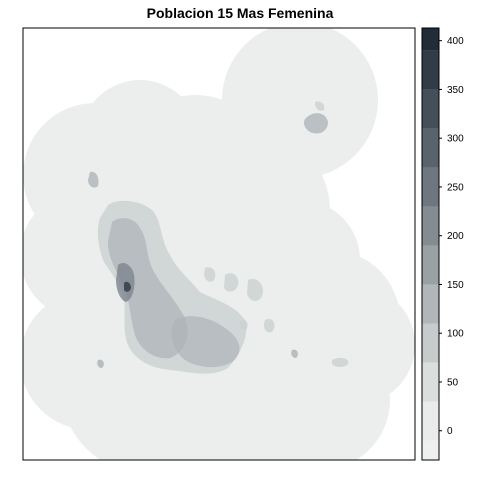 Image resolution: width=480 pixels, height=480 pixels. I want to click on legend-tick-label: 200, so click(455, 236).